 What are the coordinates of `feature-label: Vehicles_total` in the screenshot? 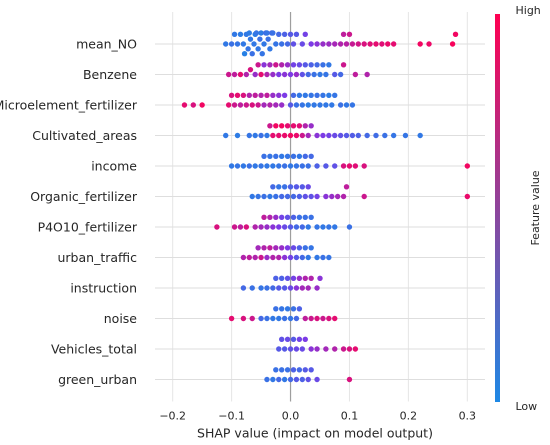 It's located at (94, 349).